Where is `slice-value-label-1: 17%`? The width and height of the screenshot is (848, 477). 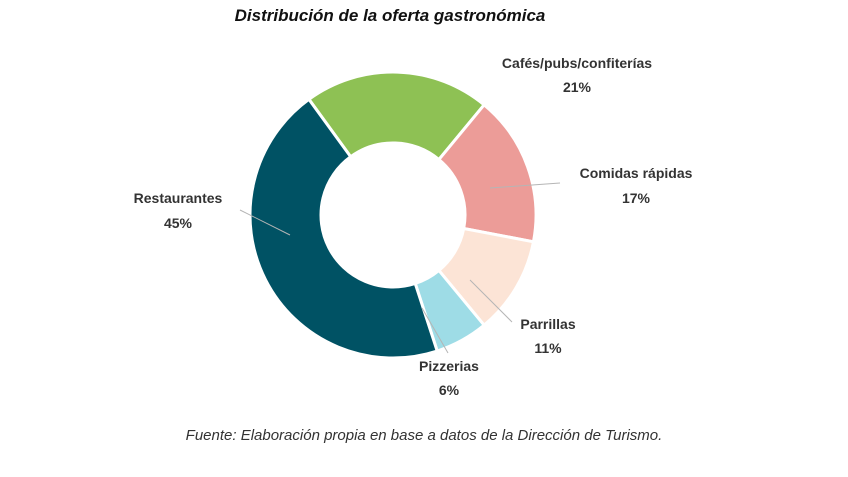 slice-value-label-1: 17% is located at coordinates (636, 198).